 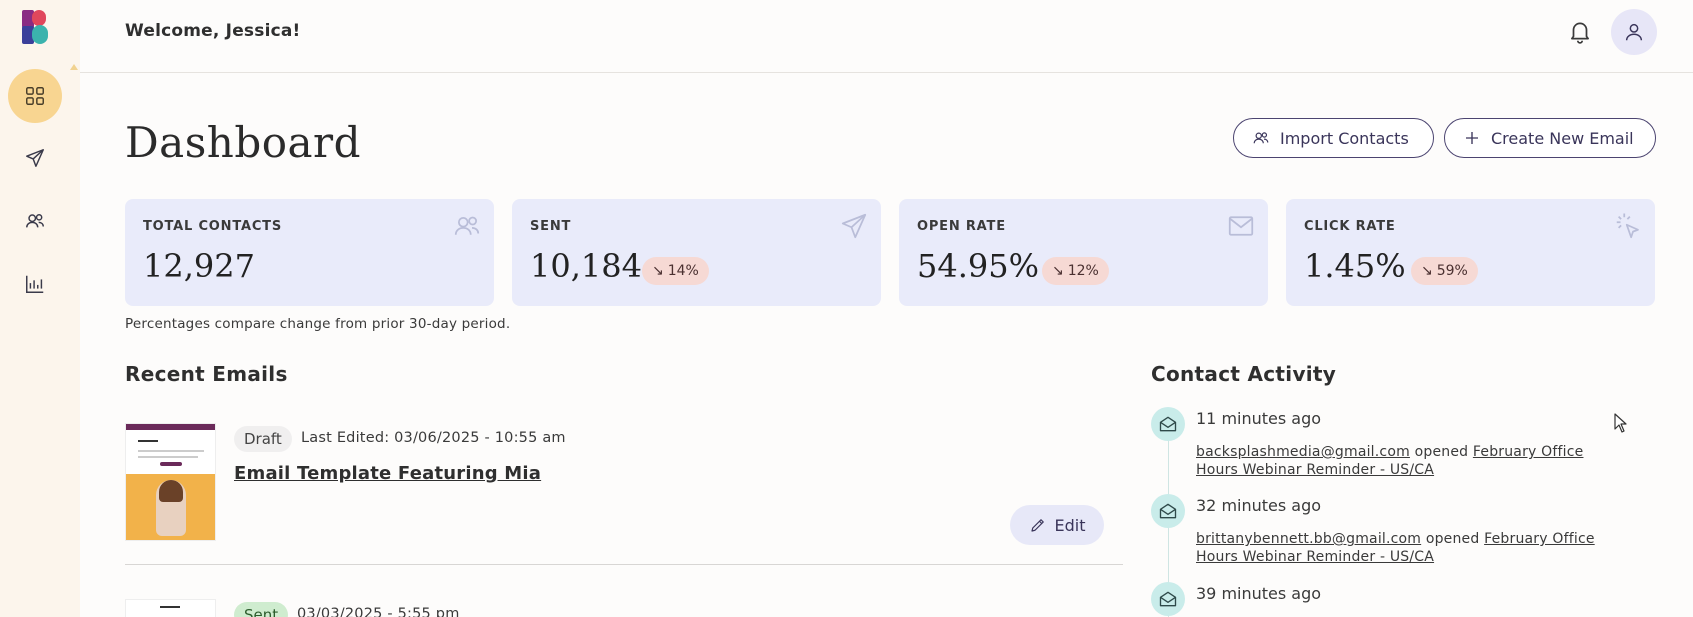 I want to click on user-icon, so click(x=1634, y=32).